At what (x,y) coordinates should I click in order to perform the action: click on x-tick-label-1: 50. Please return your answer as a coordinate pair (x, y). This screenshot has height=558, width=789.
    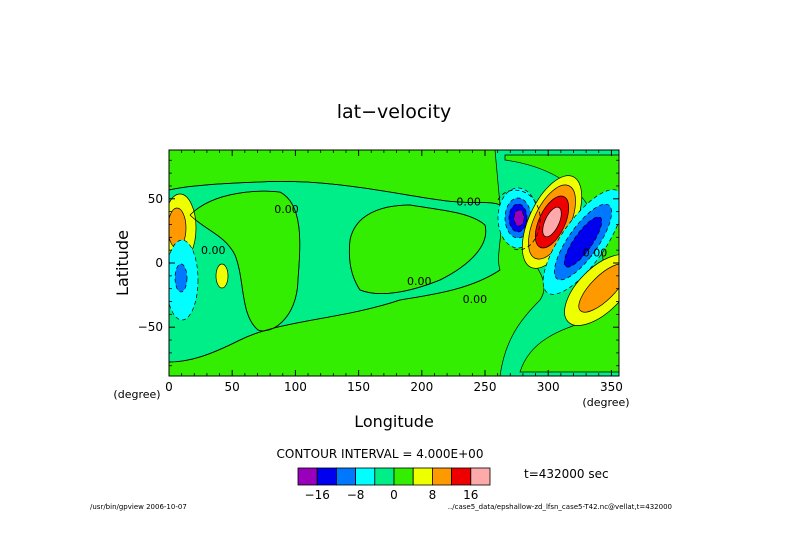
    Looking at the image, I should click on (232, 387).